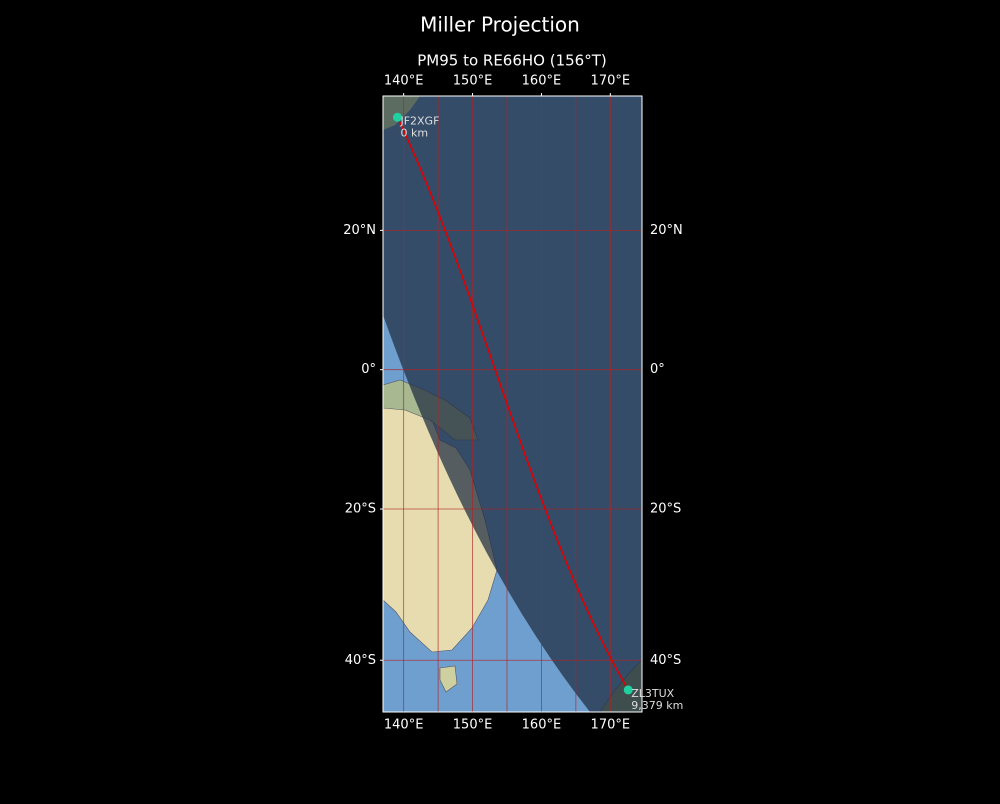 The width and height of the screenshot is (1000, 804). Describe the element at coordinates (359, 230) in the screenshot. I see `lat-tick-label-left: 20°N` at that location.